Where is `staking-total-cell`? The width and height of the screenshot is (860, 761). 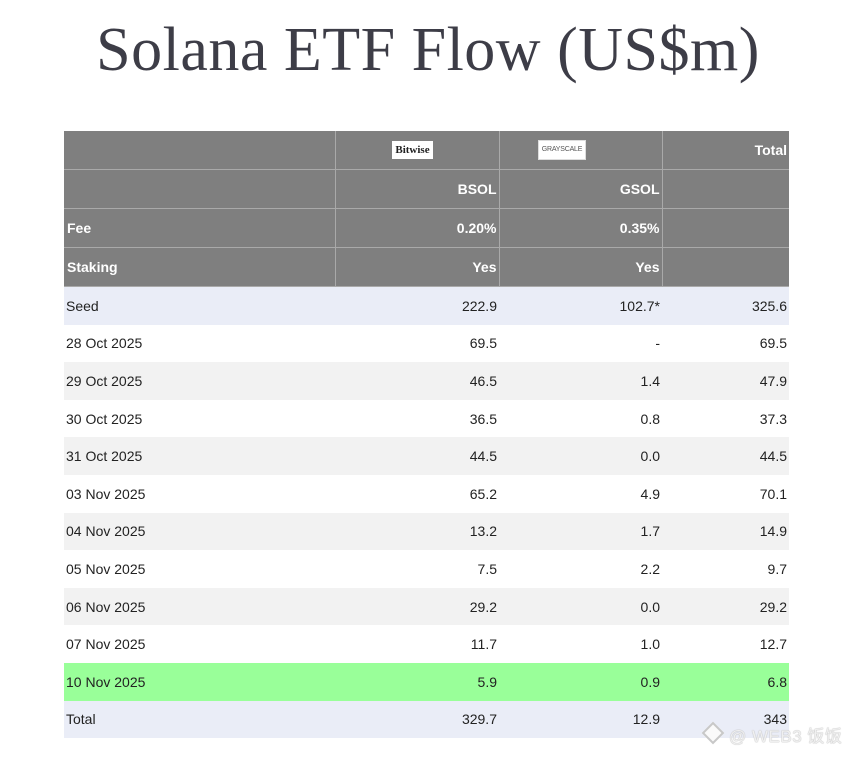
staking-total-cell is located at coordinates (725, 267).